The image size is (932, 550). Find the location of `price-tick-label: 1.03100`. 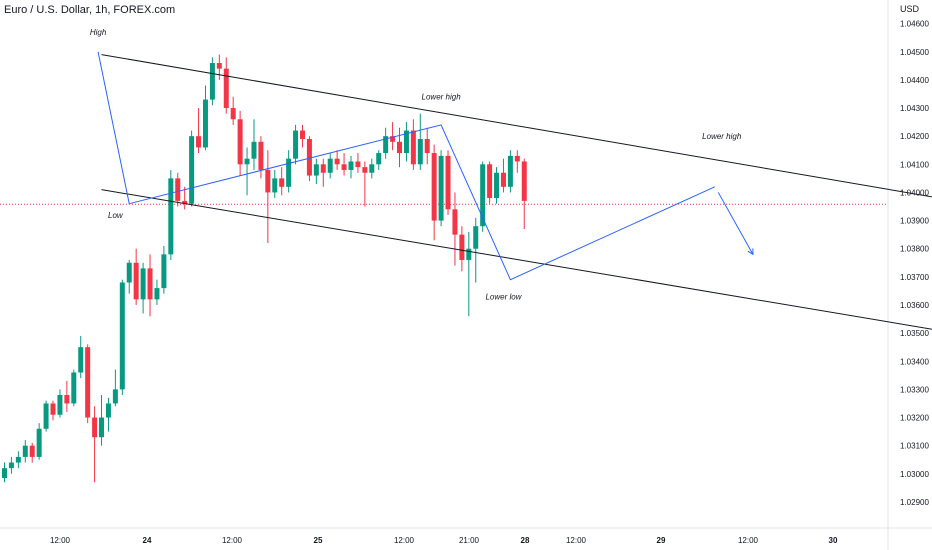

price-tick-label: 1.03100 is located at coordinates (914, 446).